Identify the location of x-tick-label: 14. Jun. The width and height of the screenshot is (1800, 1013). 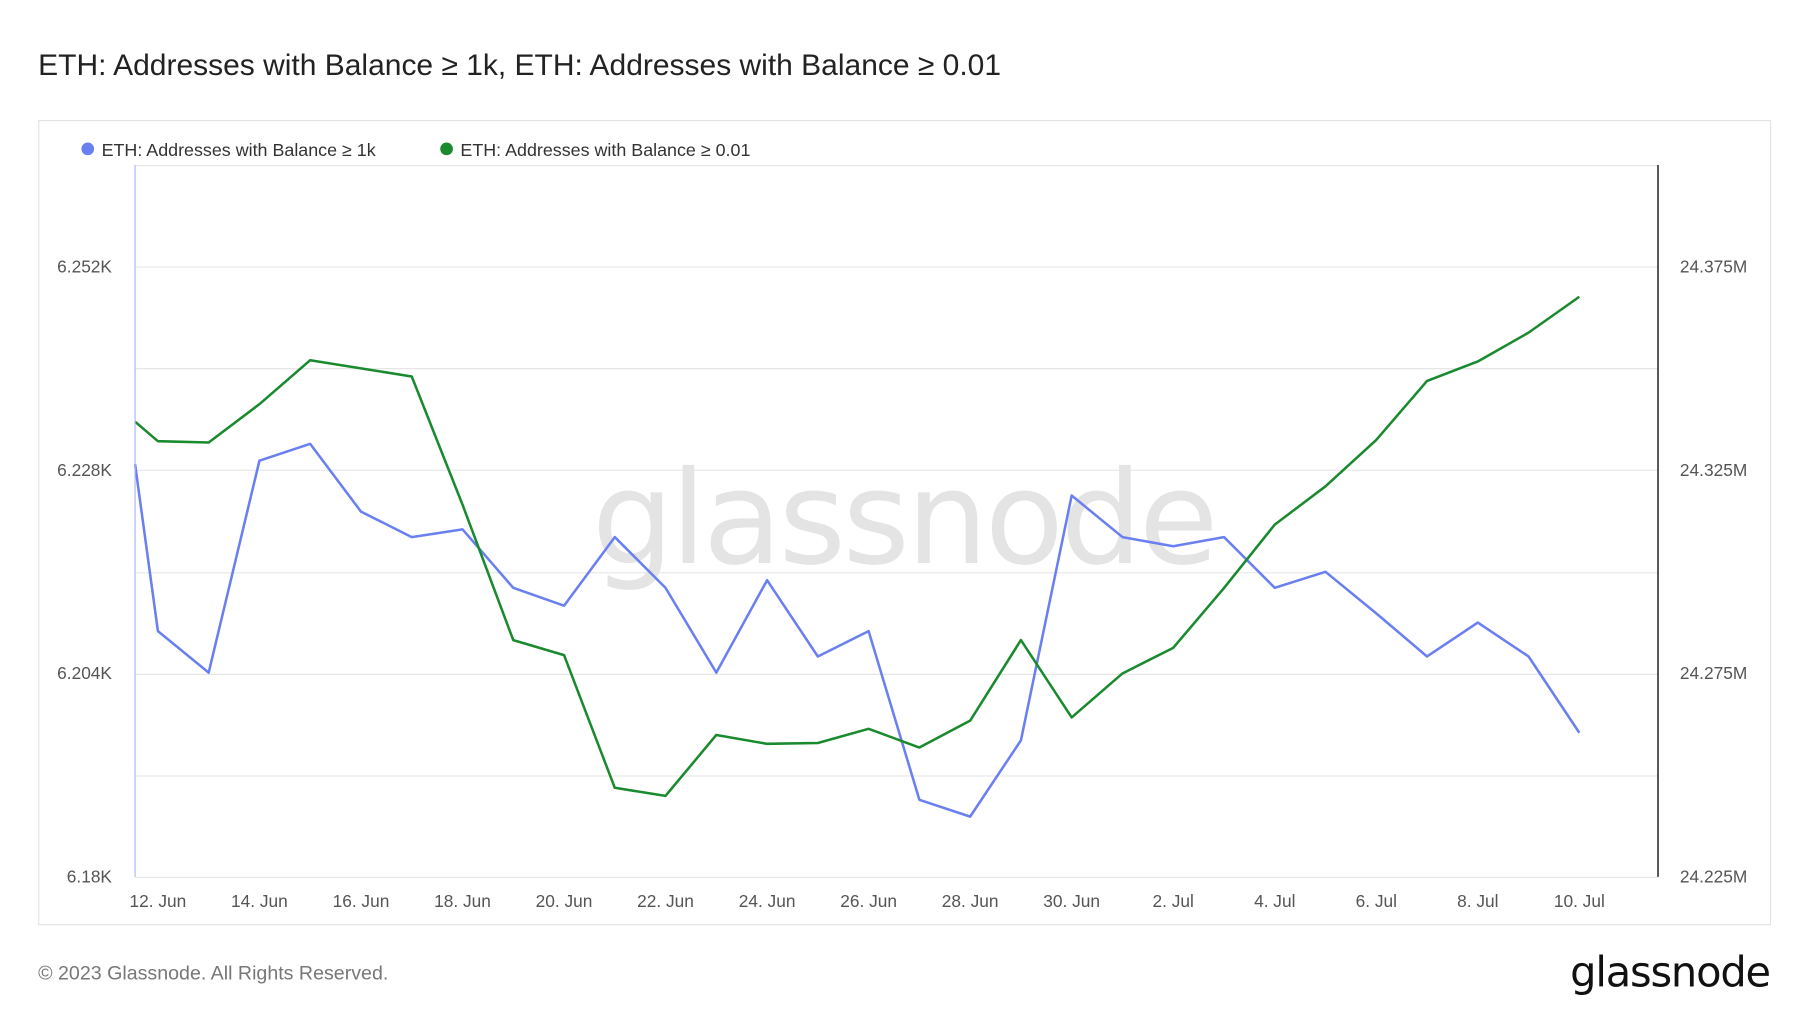
(259, 901).